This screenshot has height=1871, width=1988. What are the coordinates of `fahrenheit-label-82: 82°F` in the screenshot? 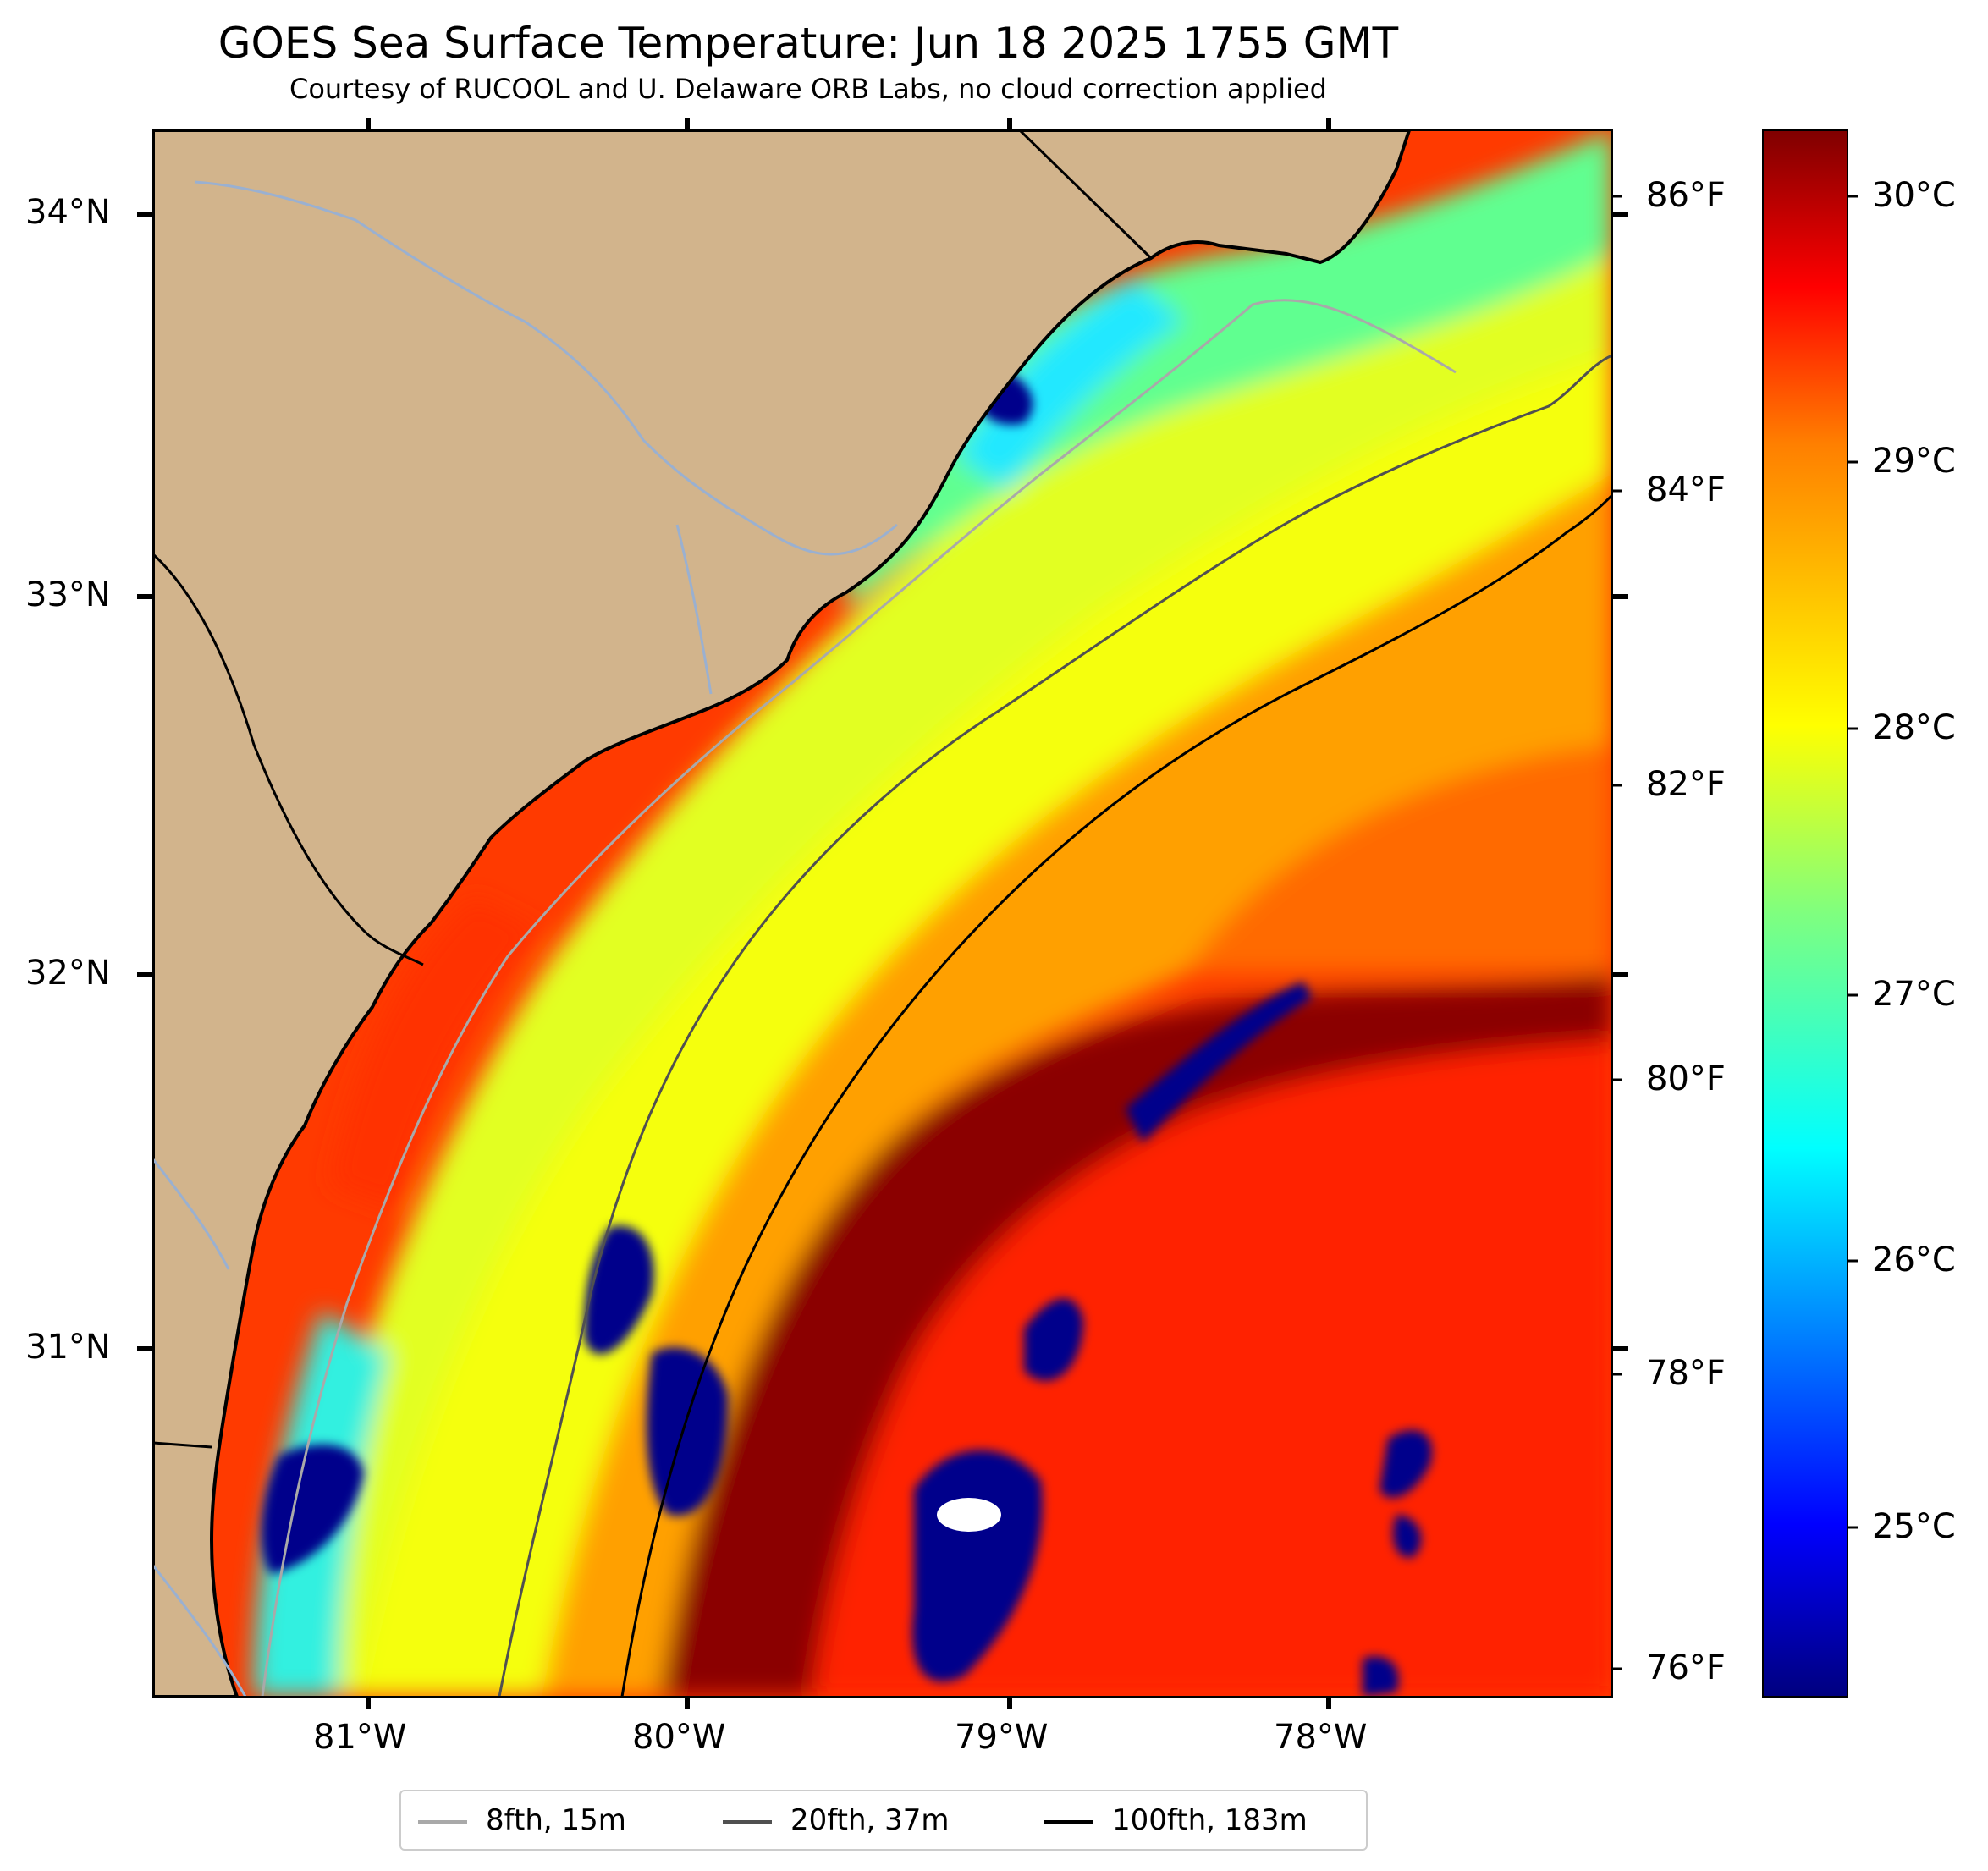 It's located at (1686, 785).